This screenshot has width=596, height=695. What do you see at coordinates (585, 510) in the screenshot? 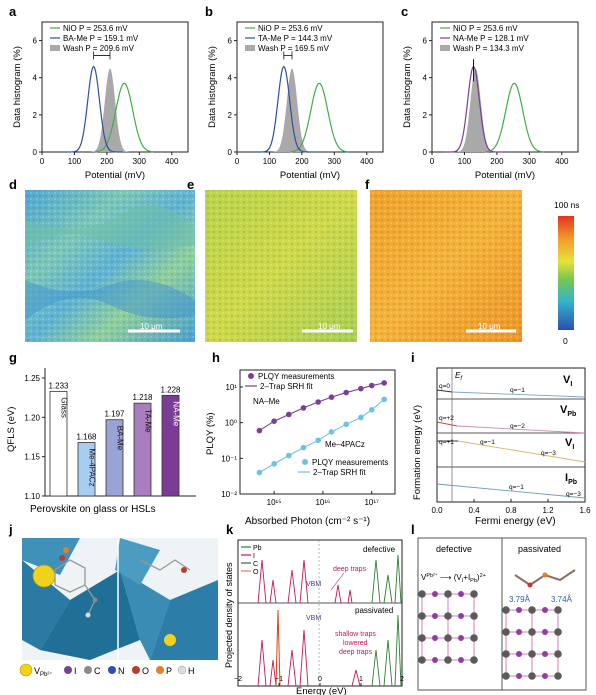
I see `i-xtick: 1.6` at bounding box center [585, 510].